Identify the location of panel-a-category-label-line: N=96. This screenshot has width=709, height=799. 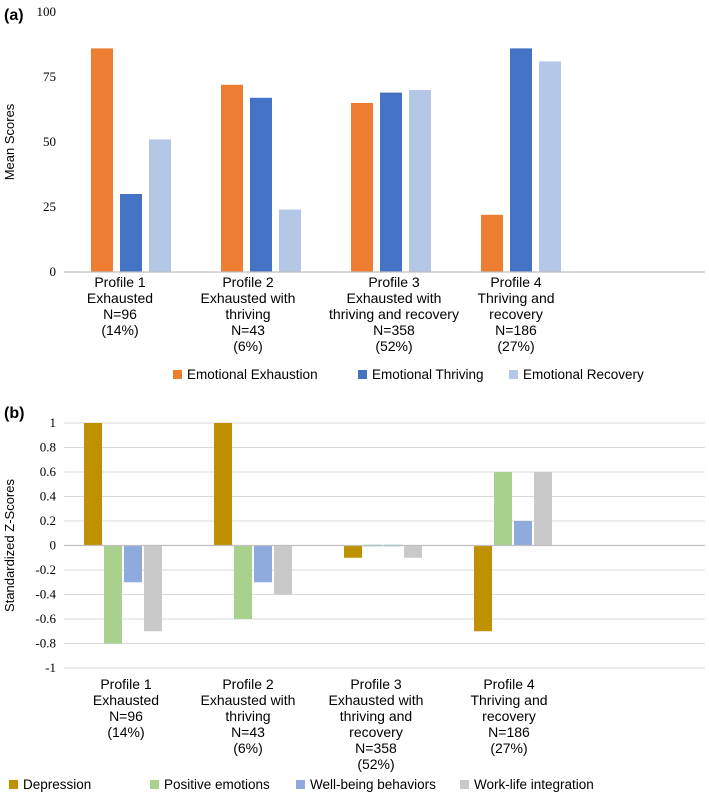
(120, 314).